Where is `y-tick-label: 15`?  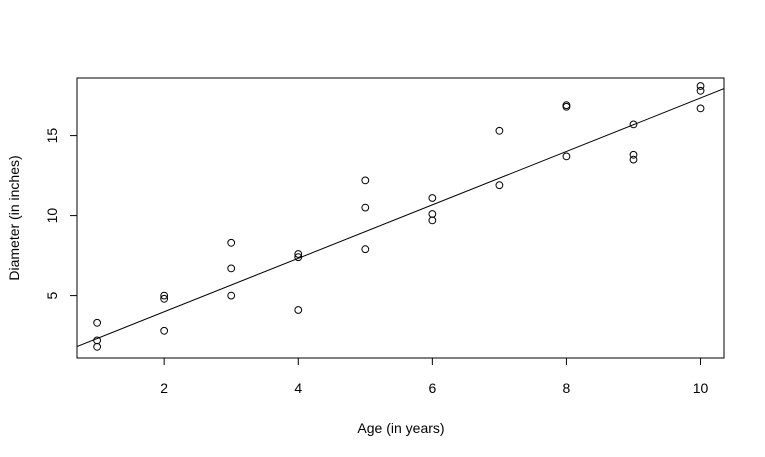
y-tick-label: 15 is located at coordinates (52, 136).